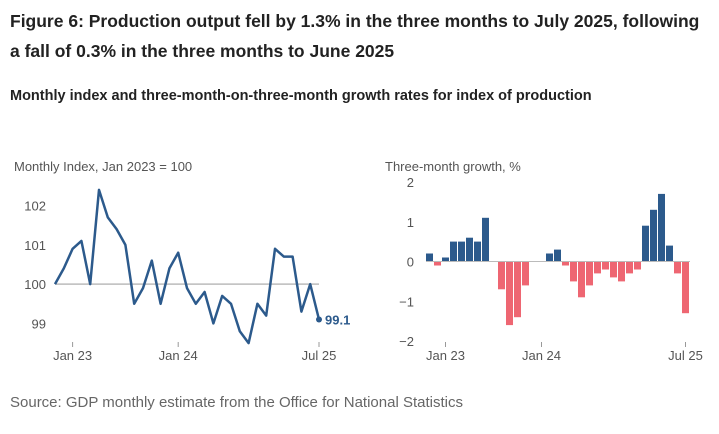 The image size is (719, 434). Describe the element at coordinates (35, 265) in the screenshot. I see `index-y-ticks: 99 100 101 102` at that location.